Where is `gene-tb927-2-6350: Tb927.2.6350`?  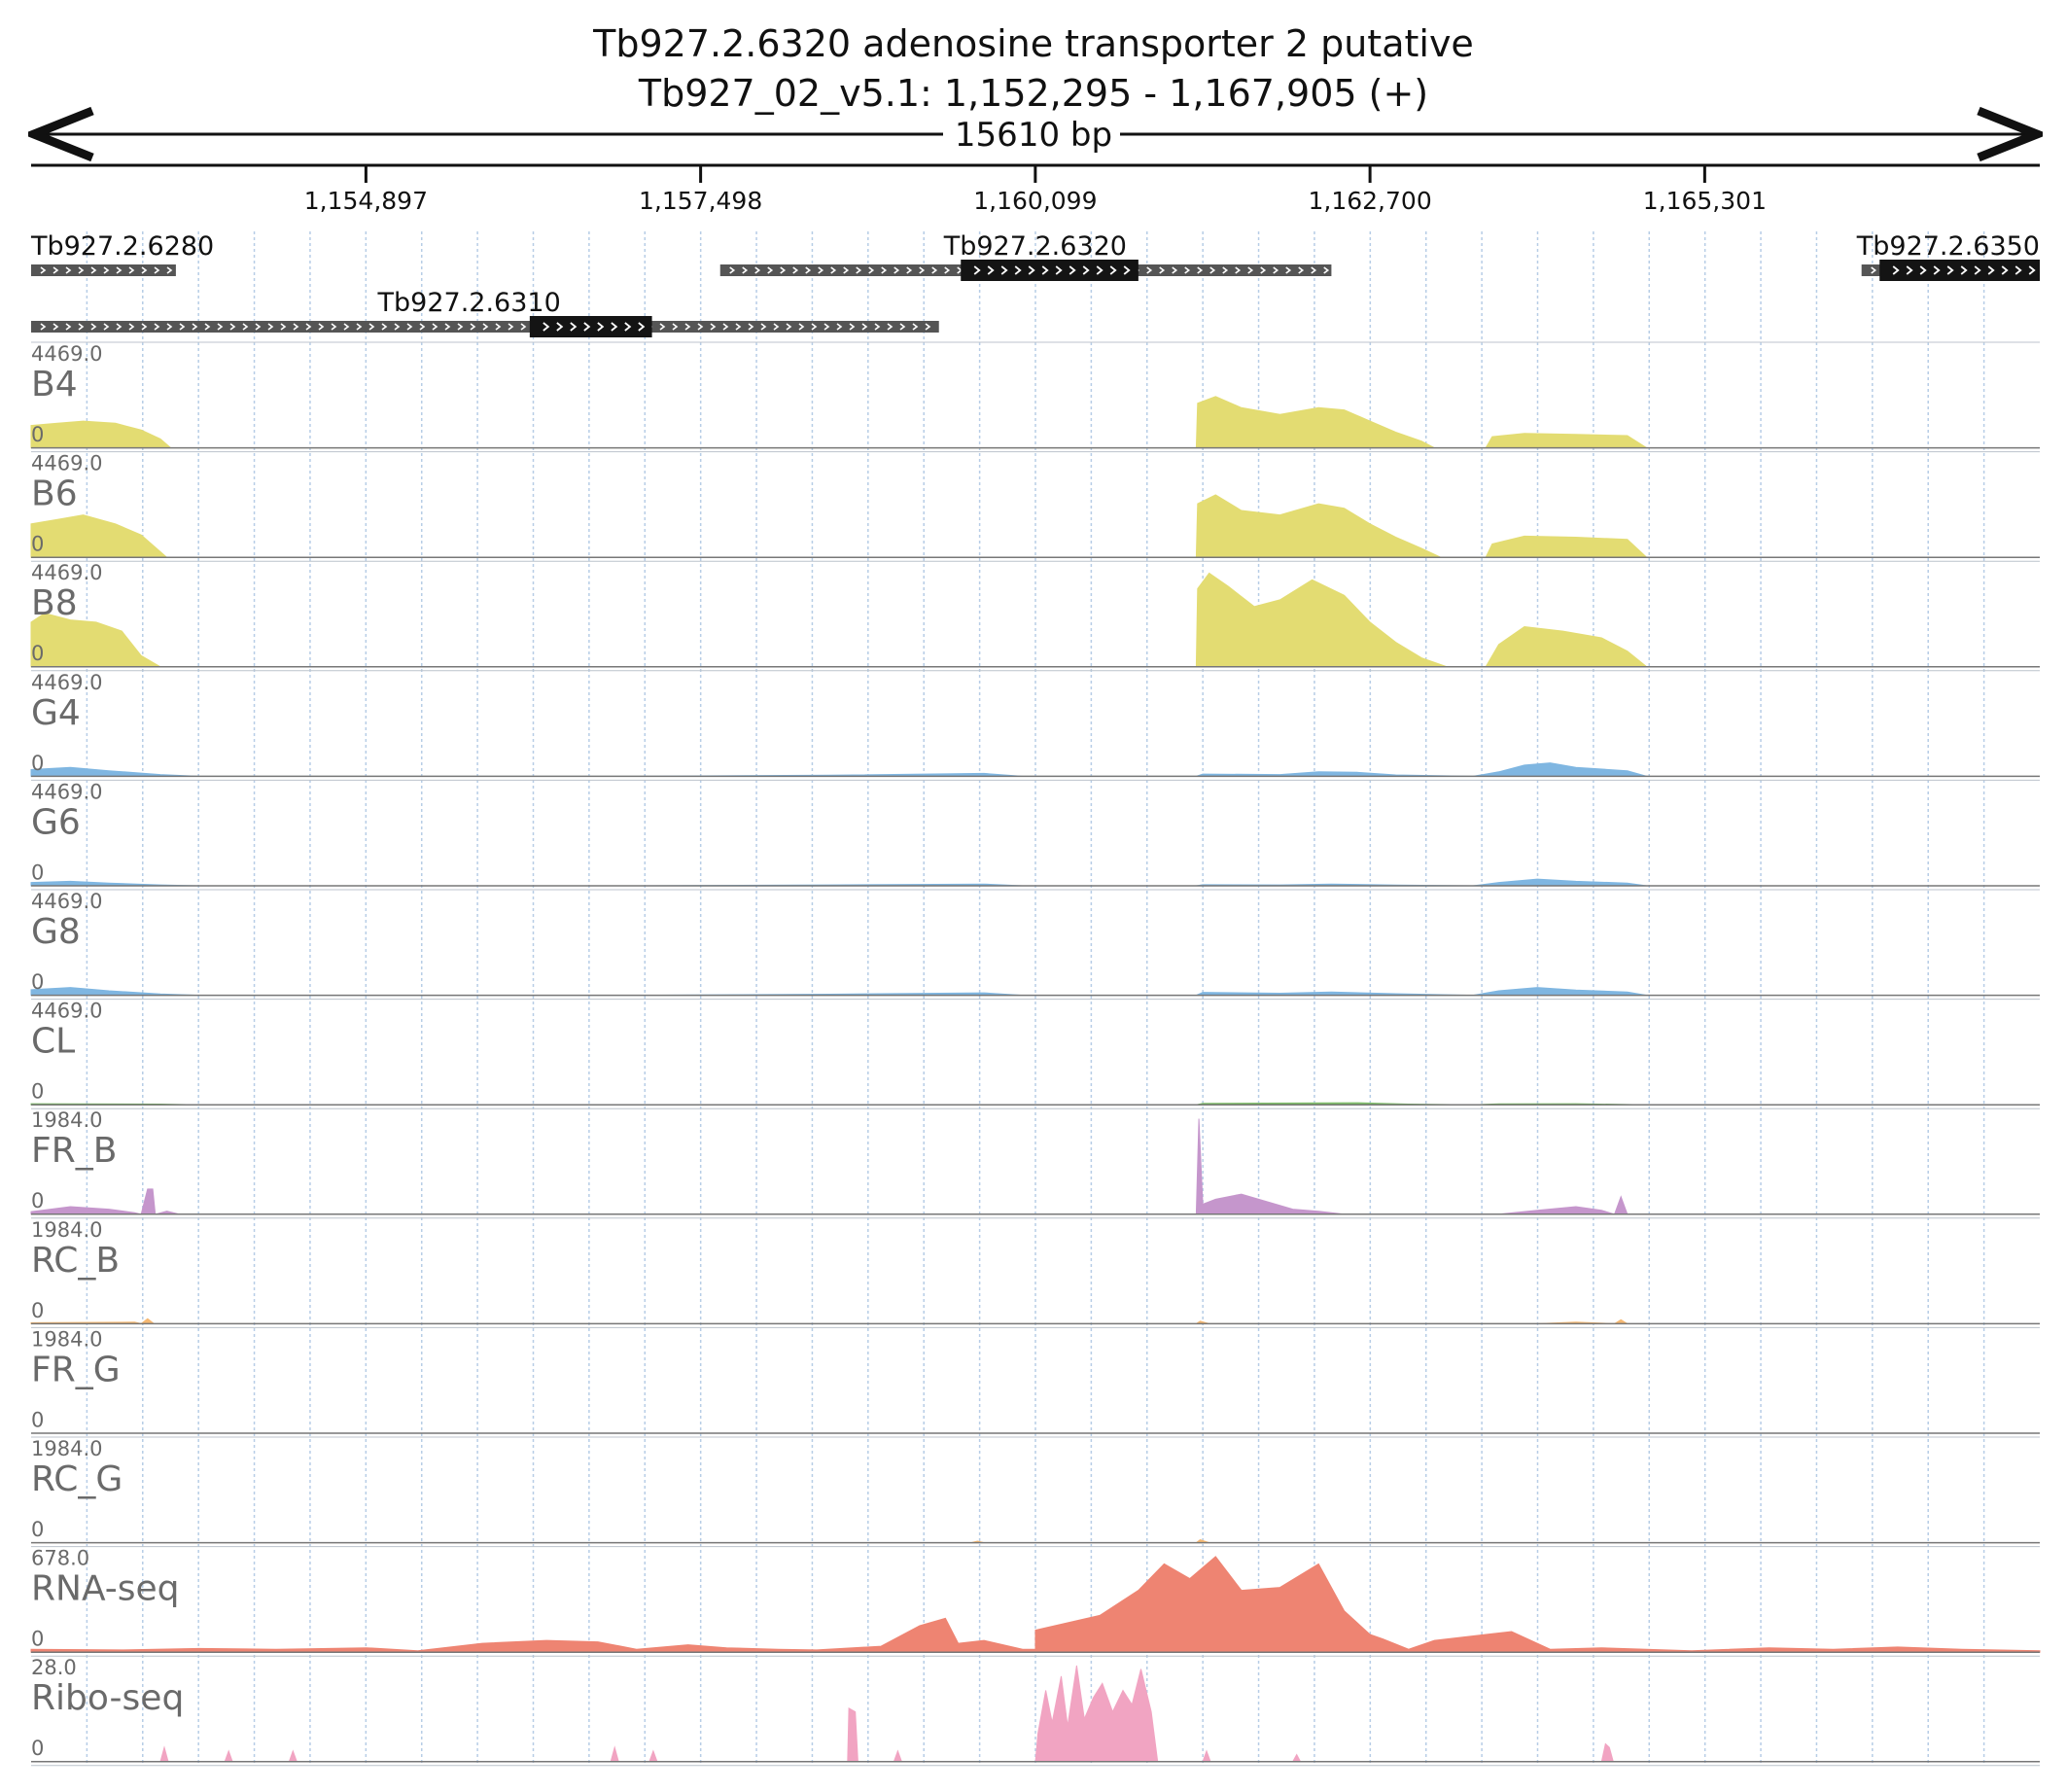
gene-tb927-2-6350: Tb927.2.6350 is located at coordinates (1948, 256).